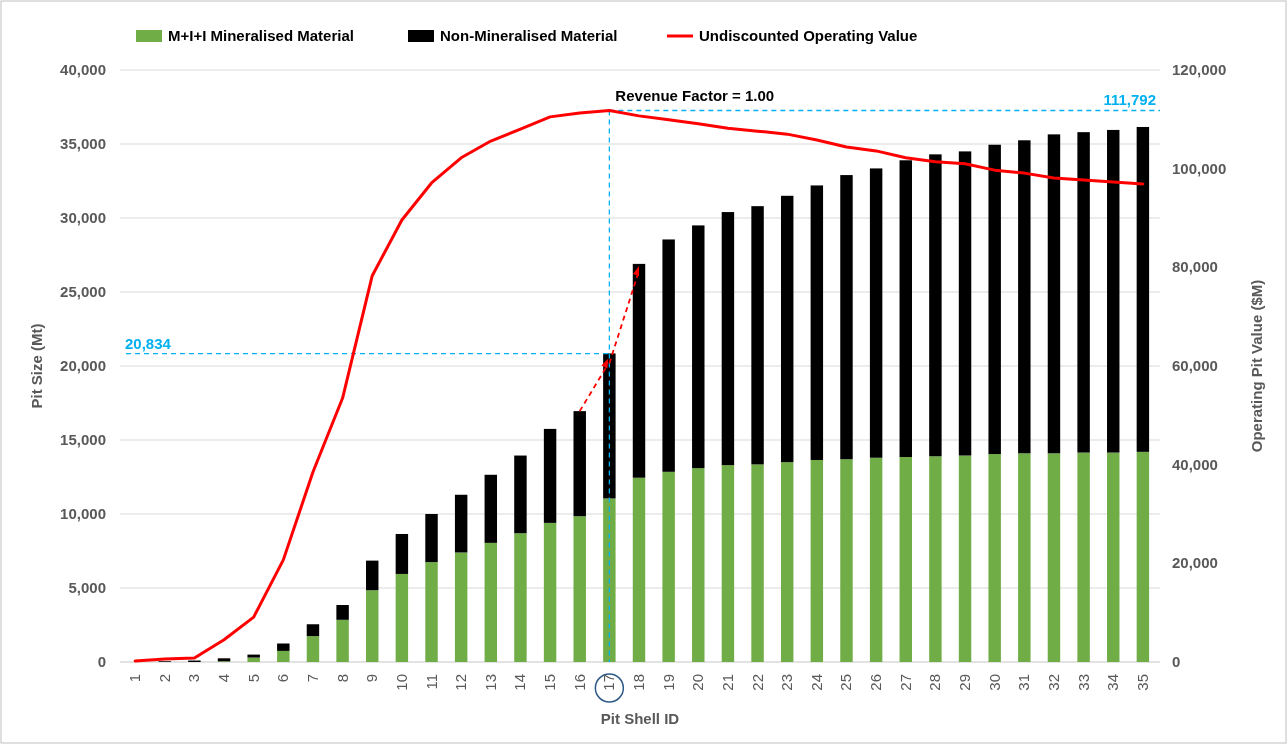  I want to click on legend-label: Undiscounted Operating Value, so click(808, 35).